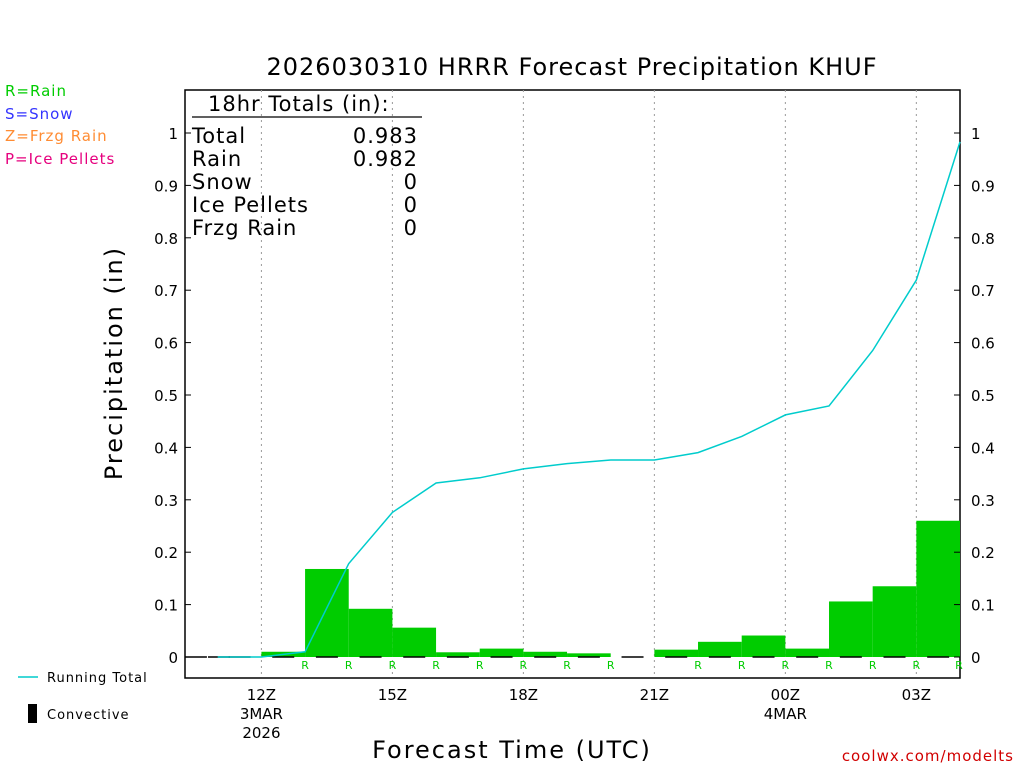  What do you see at coordinates (742, 665) in the screenshot?
I see `ptype-label-hour-23: R` at bounding box center [742, 665].